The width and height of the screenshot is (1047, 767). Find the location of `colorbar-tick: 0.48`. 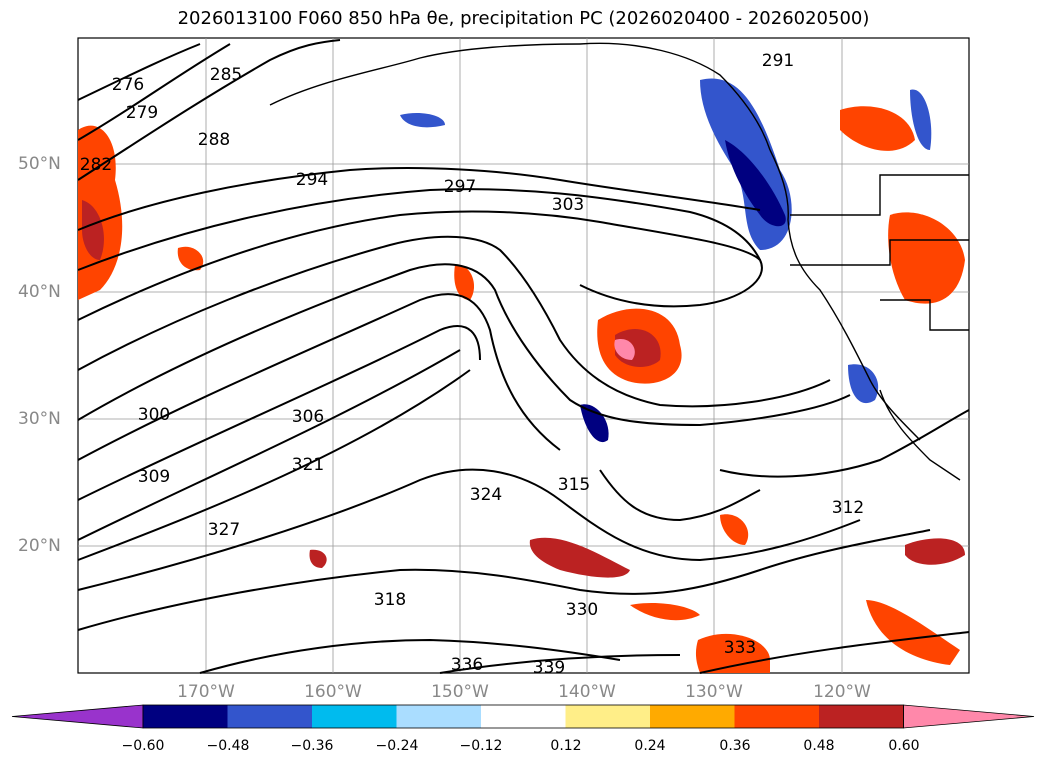

colorbar-tick: 0.48 is located at coordinates (819, 746).